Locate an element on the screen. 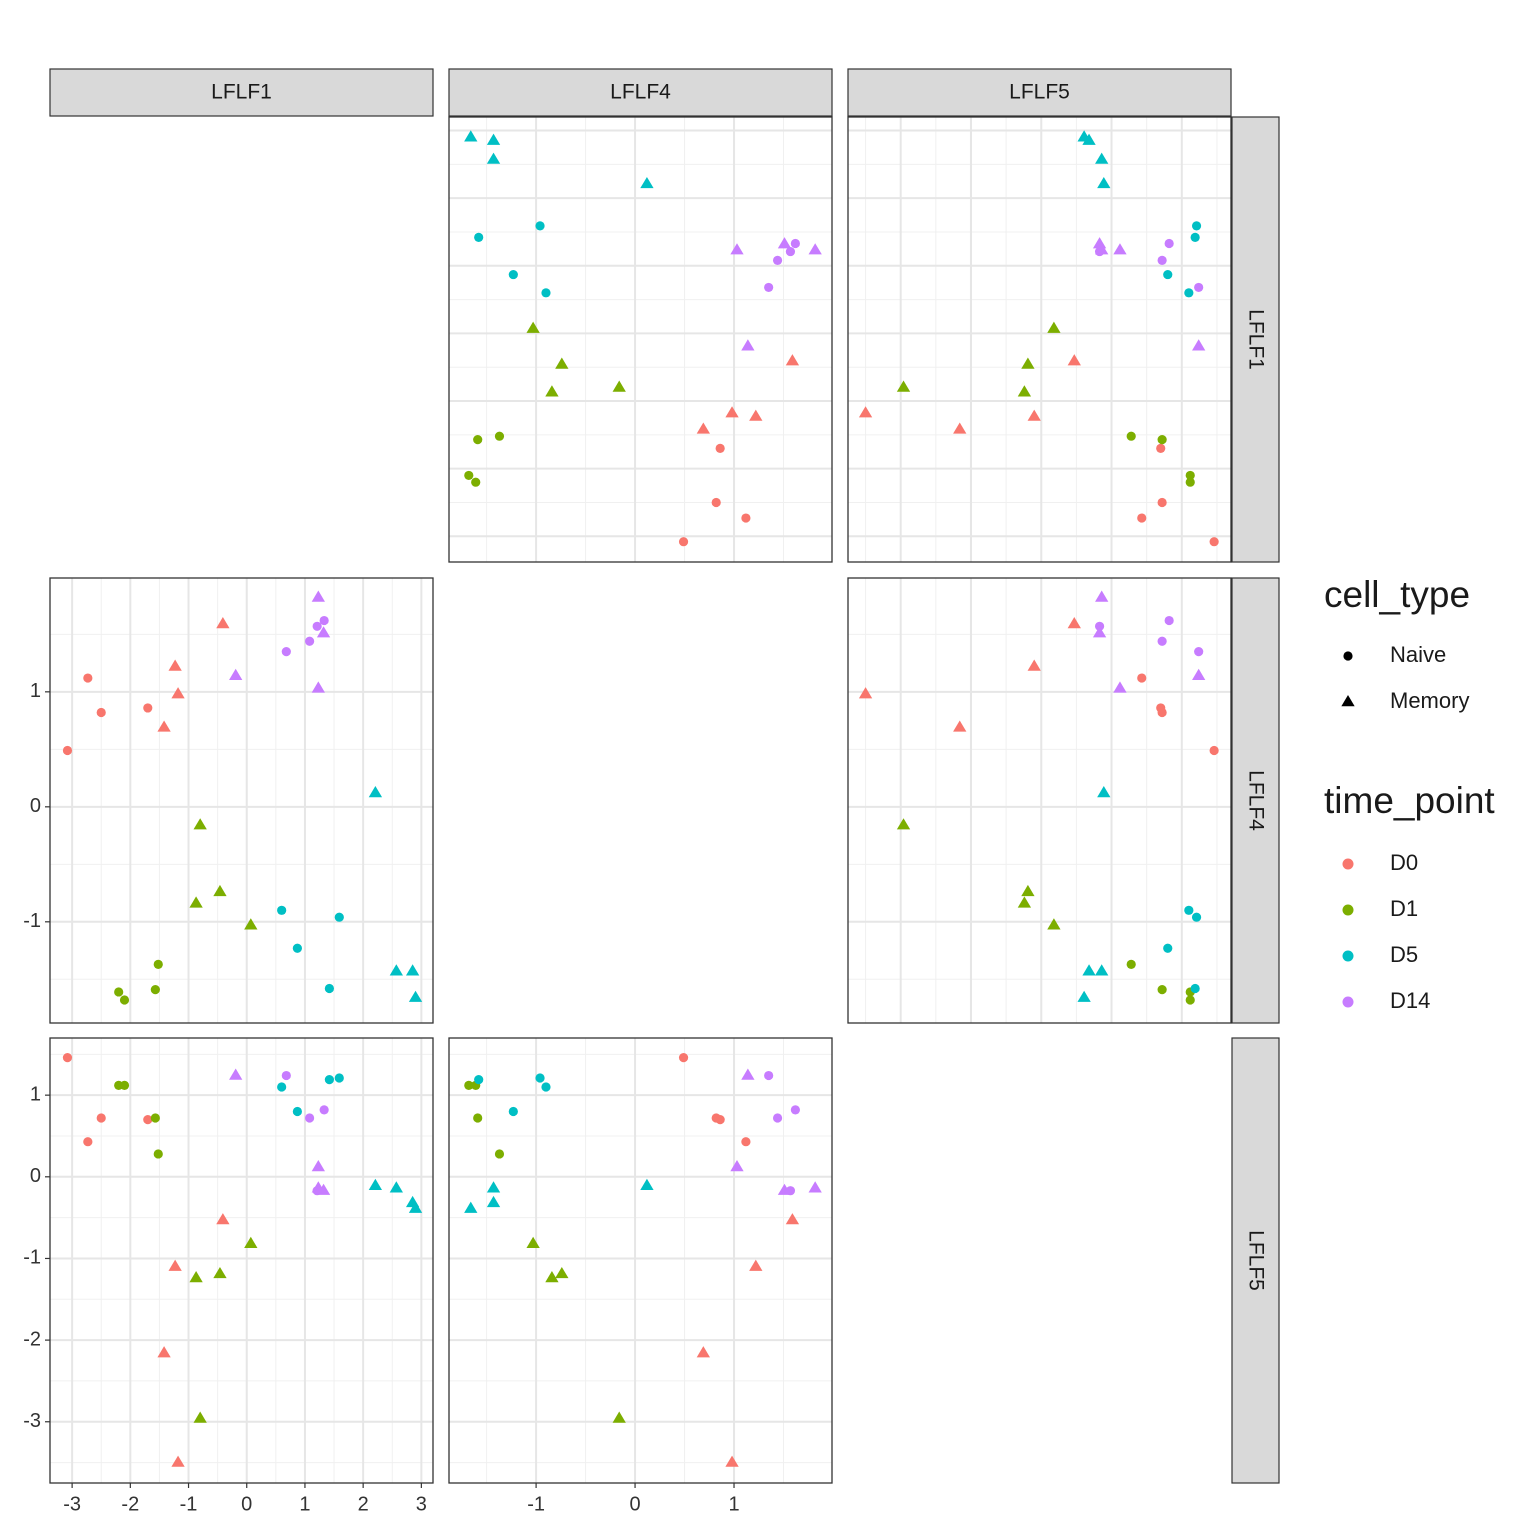  legend-label: D14 is located at coordinates (1410, 1000).